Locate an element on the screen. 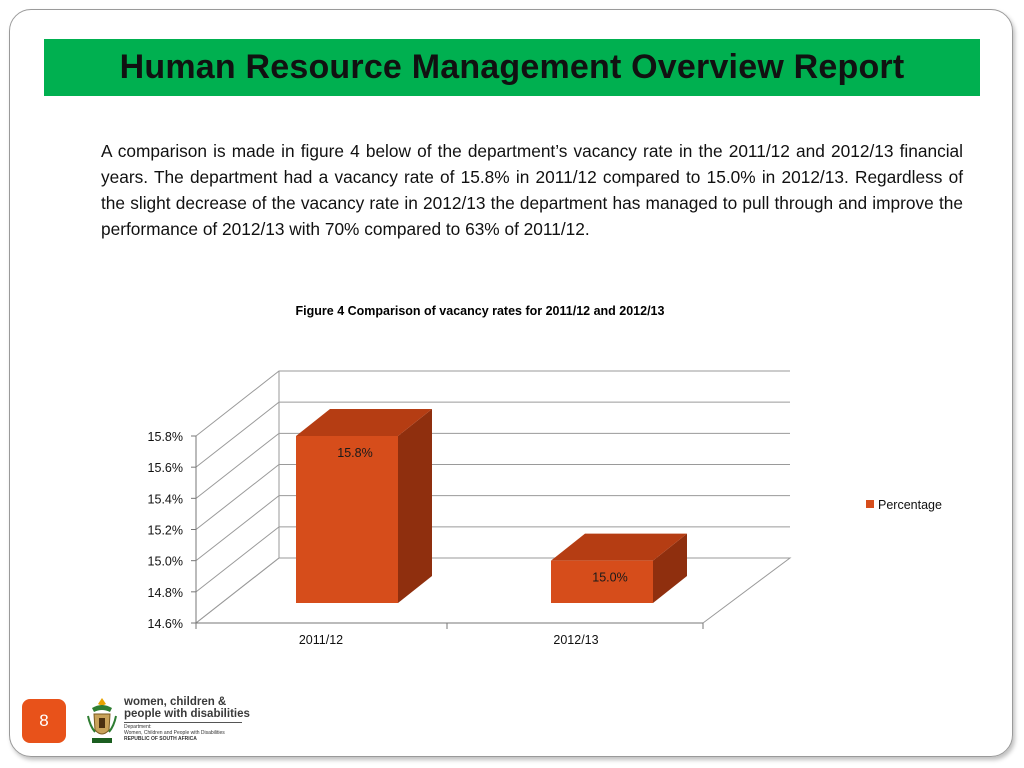 The height and width of the screenshot is (768, 1024). x-tick-label: 2012/13 is located at coordinates (575, 640).